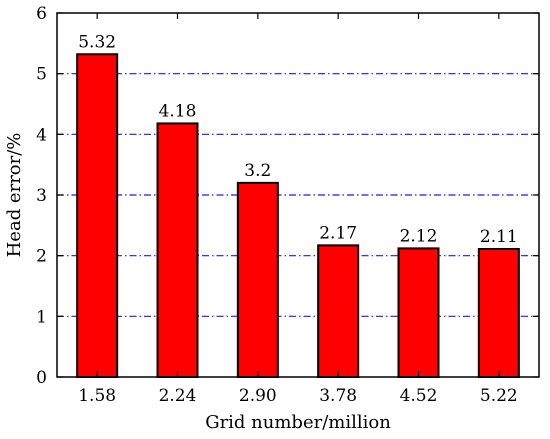 The width and height of the screenshot is (550, 439). Describe the element at coordinates (41, 378) in the screenshot. I see `y-tick-label-0: 0` at that location.